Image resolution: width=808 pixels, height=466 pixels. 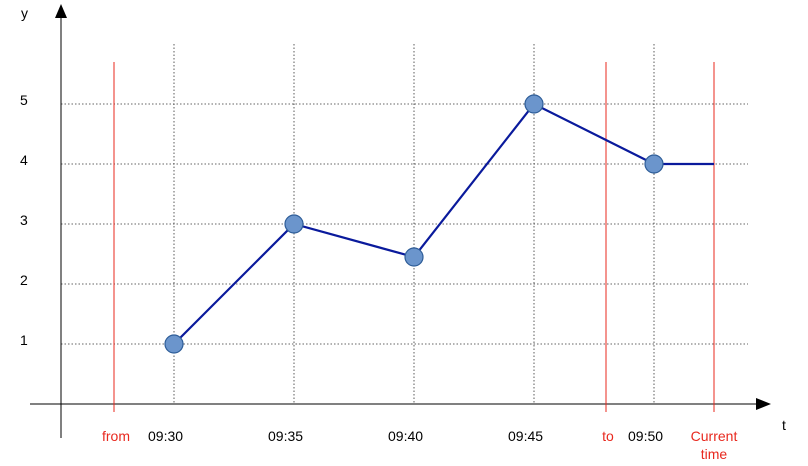 I want to click on x-tick-label: 09:35, so click(x=285, y=436).